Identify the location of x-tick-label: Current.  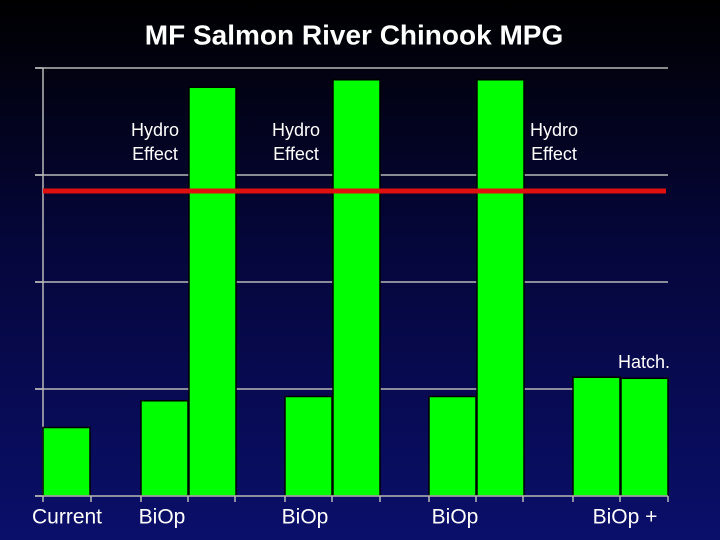
(67, 517).